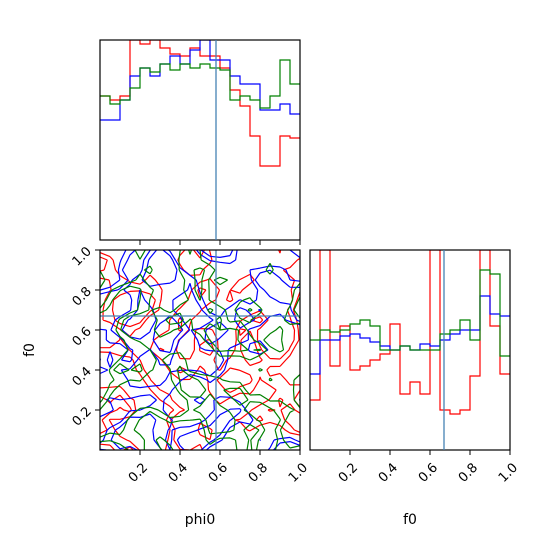  What do you see at coordinates (200, 520) in the screenshot?
I see `x-axis-label-phi0: phi0` at bounding box center [200, 520].